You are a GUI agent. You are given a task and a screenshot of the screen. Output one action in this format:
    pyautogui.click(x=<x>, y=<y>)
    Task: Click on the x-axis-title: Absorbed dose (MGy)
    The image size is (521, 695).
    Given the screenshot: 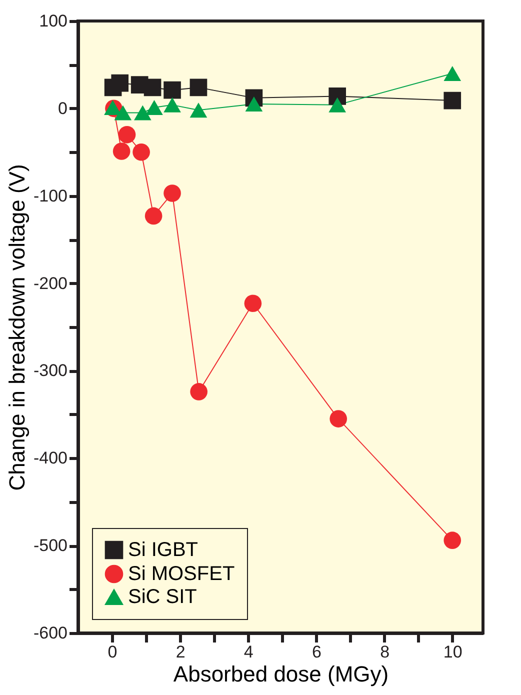 What is the action you would take?
    pyautogui.click(x=281, y=674)
    